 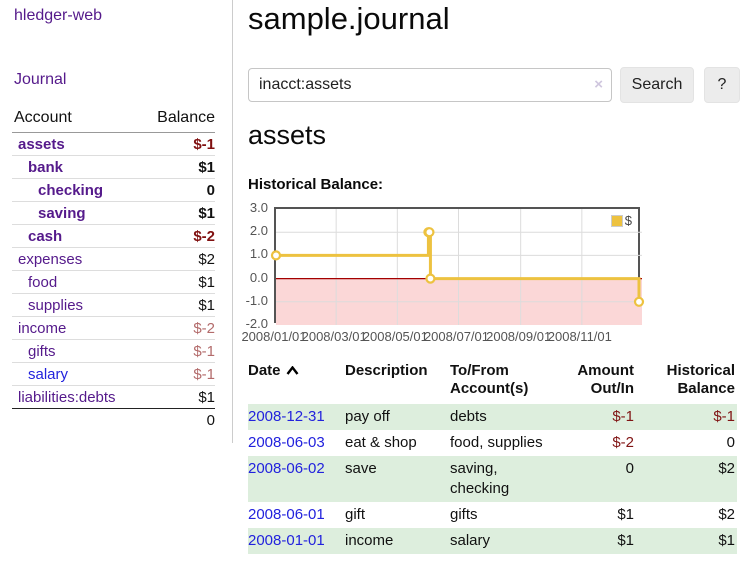 What do you see at coordinates (381, 442) in the screenshot?
I see `register-description: eat & shop` at bounding box center [381, 442].